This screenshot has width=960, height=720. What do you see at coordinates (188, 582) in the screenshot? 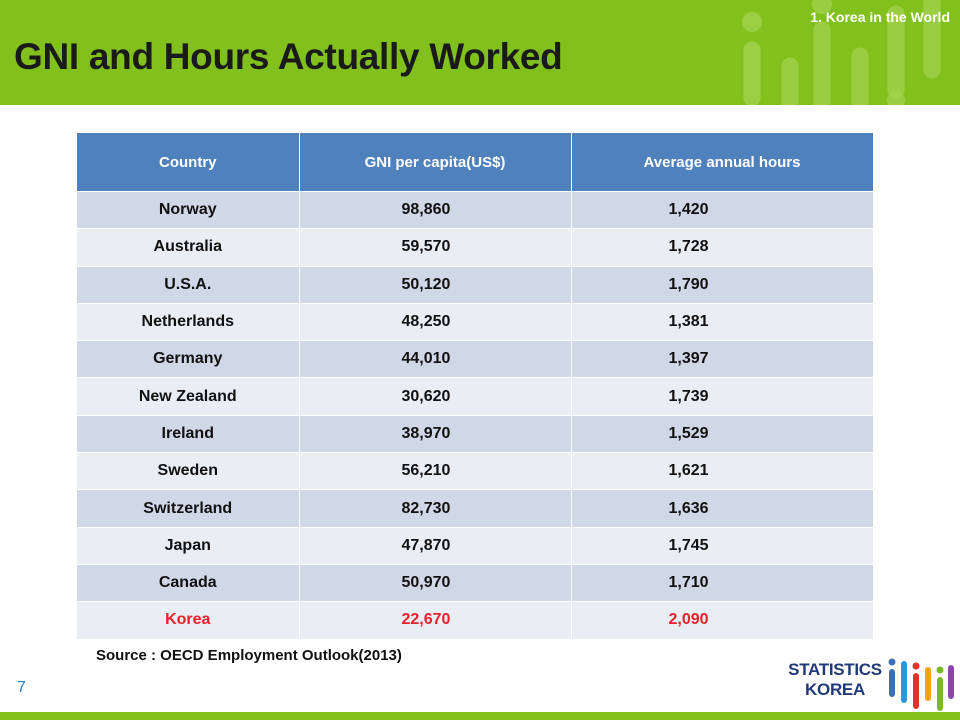
I see `country-cell: Canada` at bounding box center [188, 582].